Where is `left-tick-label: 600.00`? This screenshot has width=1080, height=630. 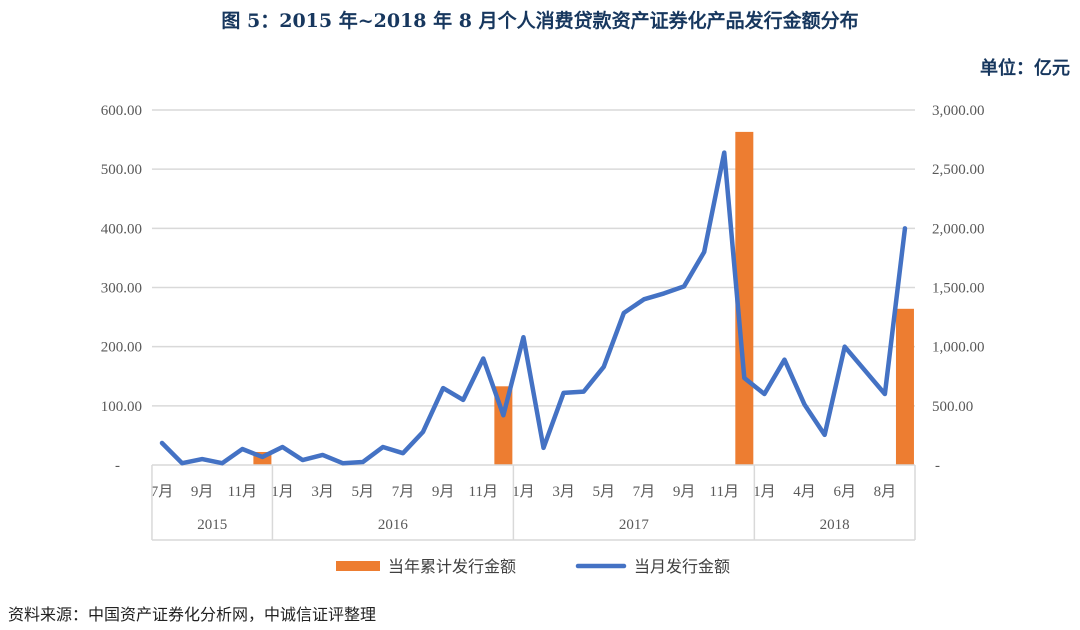 left-tick-label: 600.00 is located at coordinates (121, 111).